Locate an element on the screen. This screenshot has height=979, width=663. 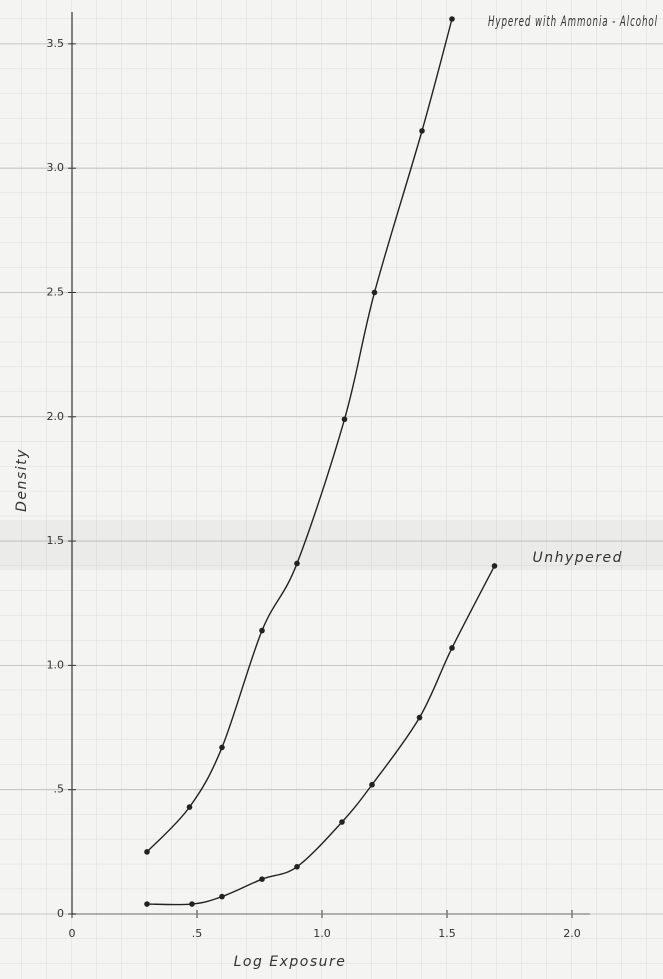
y-axis-label: Density is located at coordinates (22, 480).